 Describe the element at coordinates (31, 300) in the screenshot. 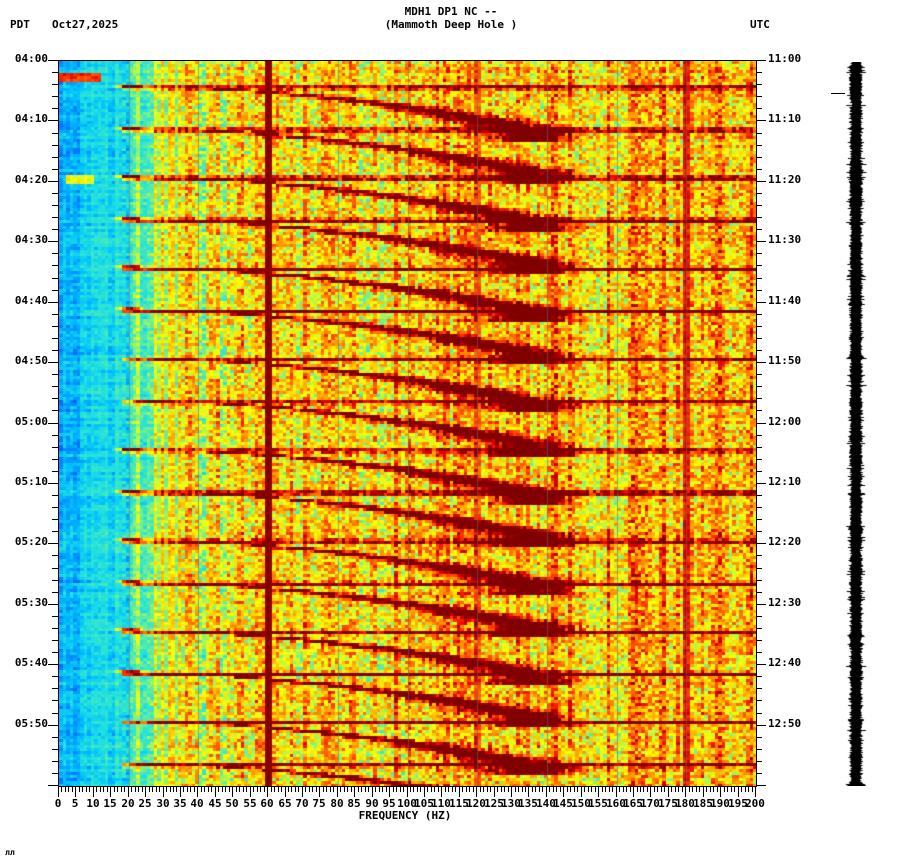

I see `y-axis-label-local-0440: 04:40` at that location.